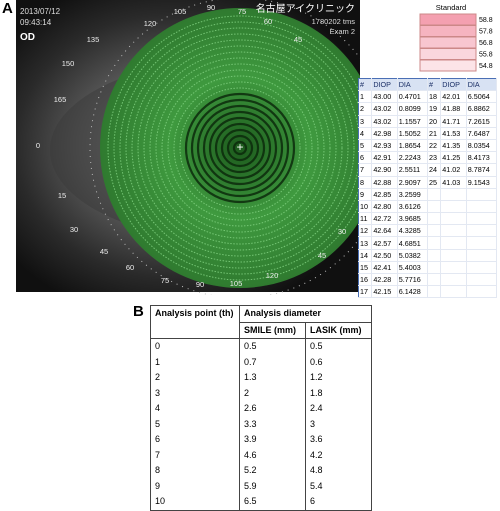 This screenshot has height=511, width=500. I want to click on table-cell: 18, so click(434, 97).